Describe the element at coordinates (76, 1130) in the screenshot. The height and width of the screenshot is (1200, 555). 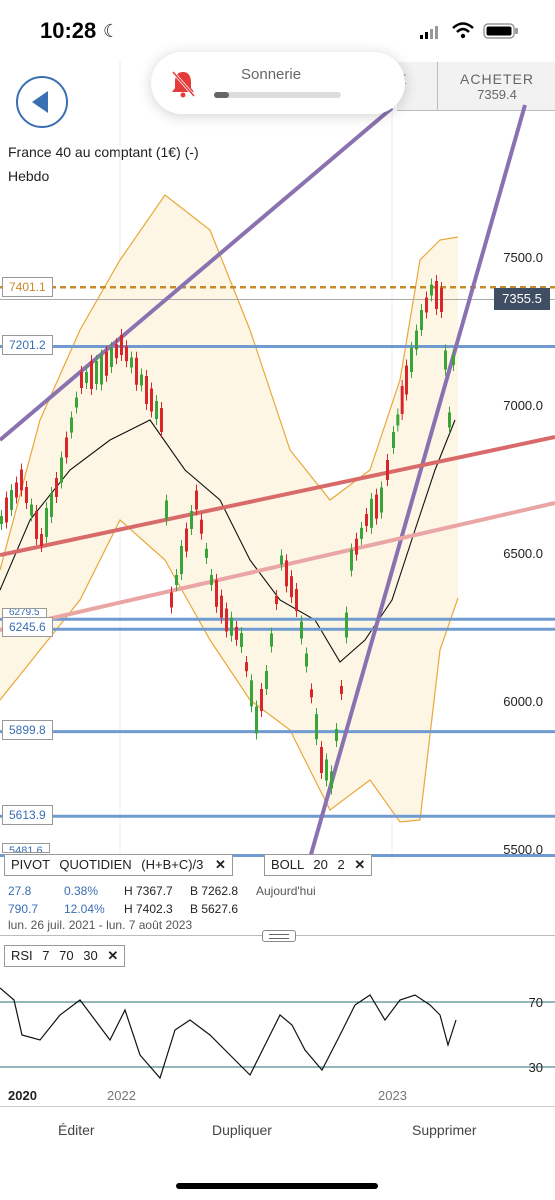
I see `edit-button: Éditer` at that location.